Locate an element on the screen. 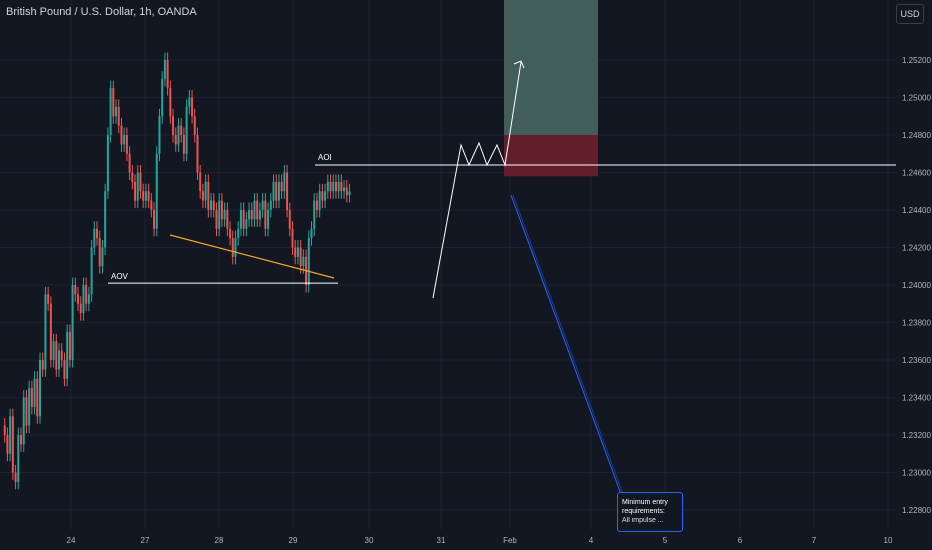 Image resolution: width=932 pixels, height=550 pixels. projection-path is located at coordinates (477, 180).